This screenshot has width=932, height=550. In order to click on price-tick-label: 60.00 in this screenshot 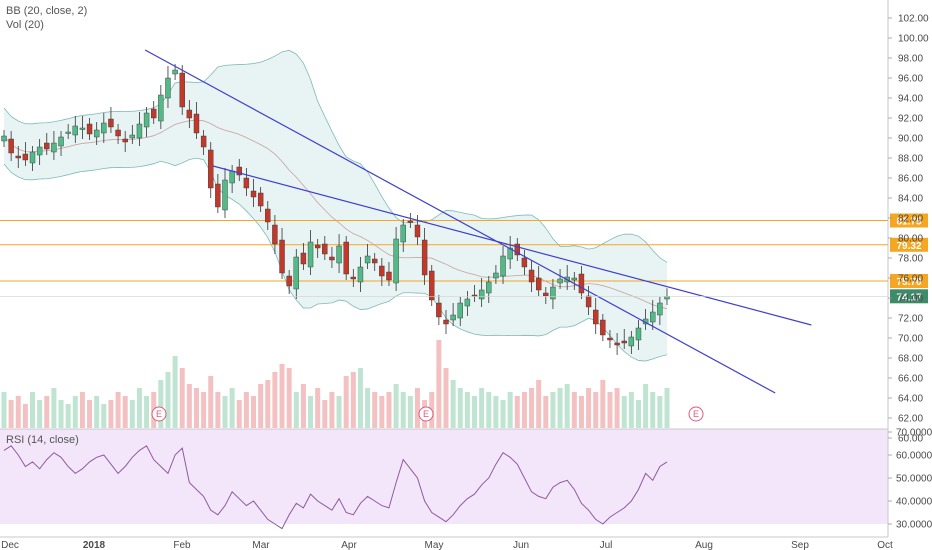, I will do `click(910, 439)`.